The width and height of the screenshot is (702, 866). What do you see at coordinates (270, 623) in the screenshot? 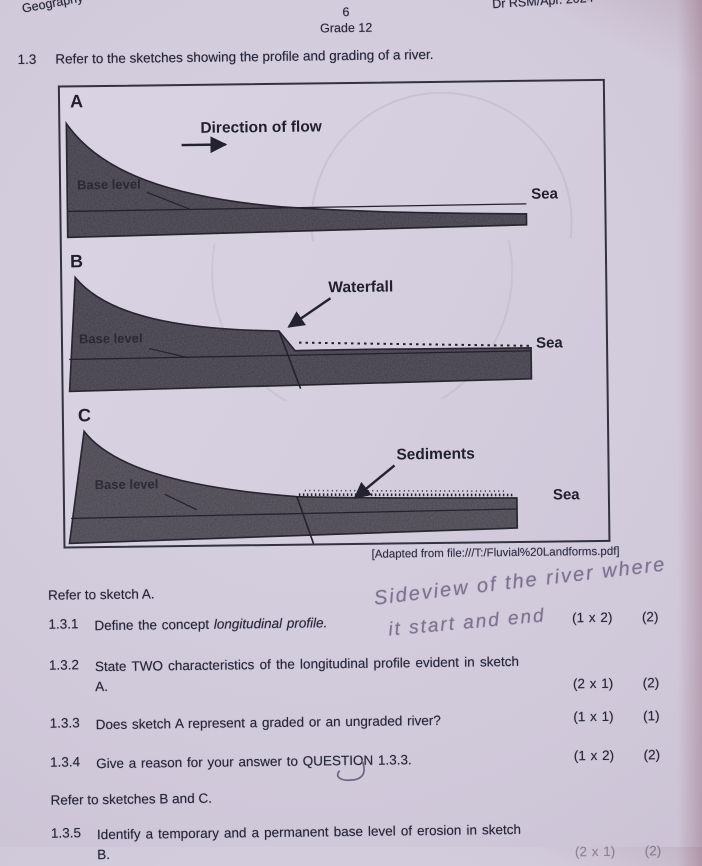
I see `question-text-italic: longitudinal profile.` at bounding box center [270, 623].